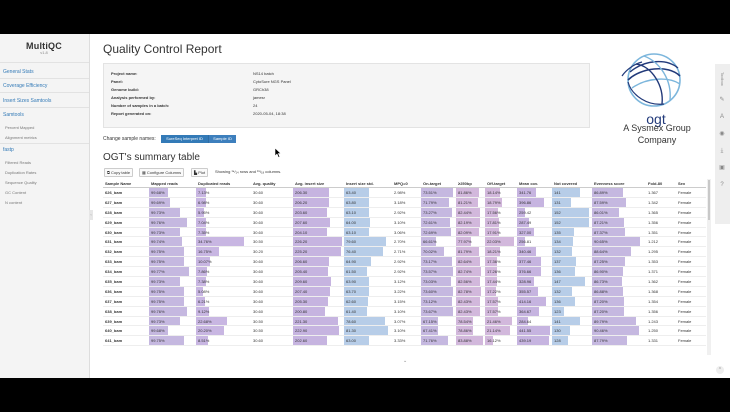  Describe the element at coordinates (619, 183) in the screenshot. I see `column-header: Evenness score` at that location.